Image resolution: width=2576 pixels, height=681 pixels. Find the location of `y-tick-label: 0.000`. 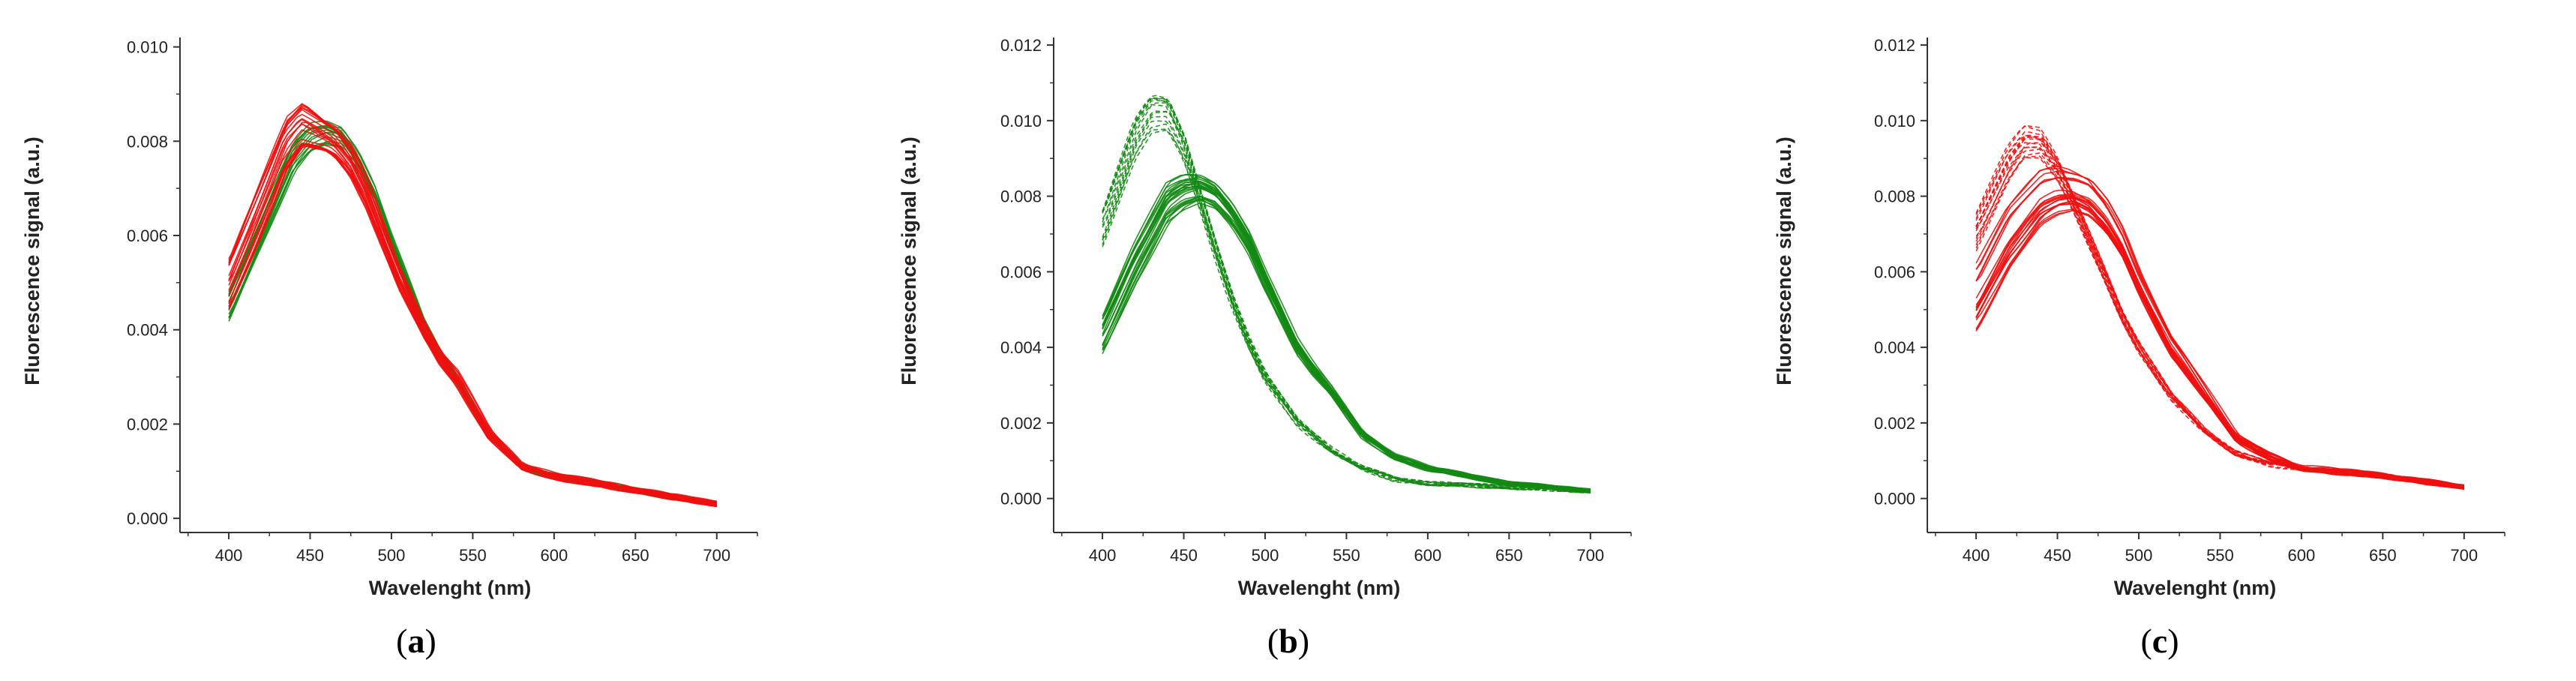

y-tick-label: 0.000 is located at coordinates (1895, 499).